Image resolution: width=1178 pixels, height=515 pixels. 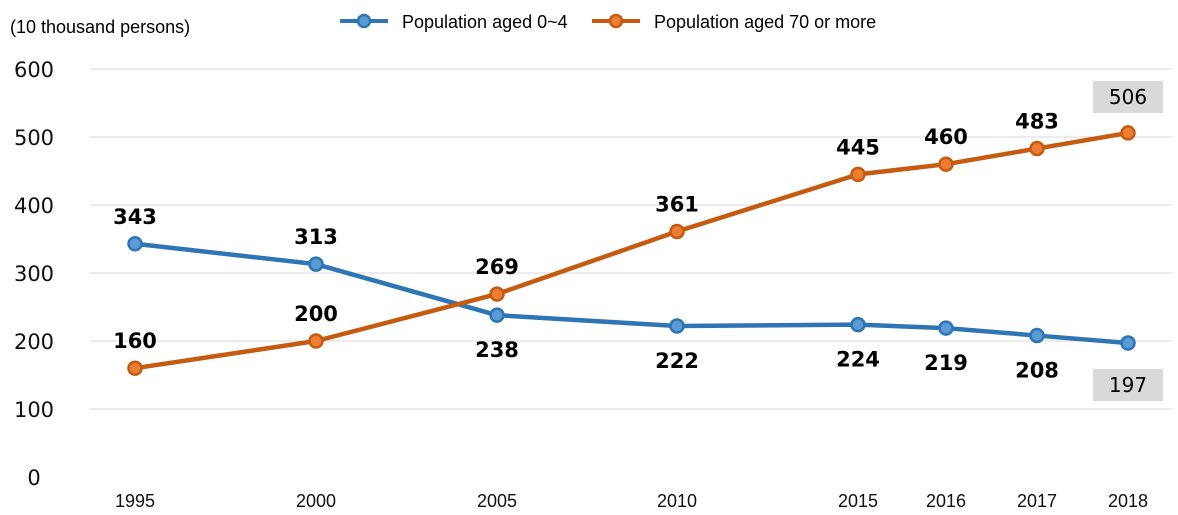 I want to click on y-axis-ticks: 0 100 200 300 400 500 600, so click(x=34, y=274).